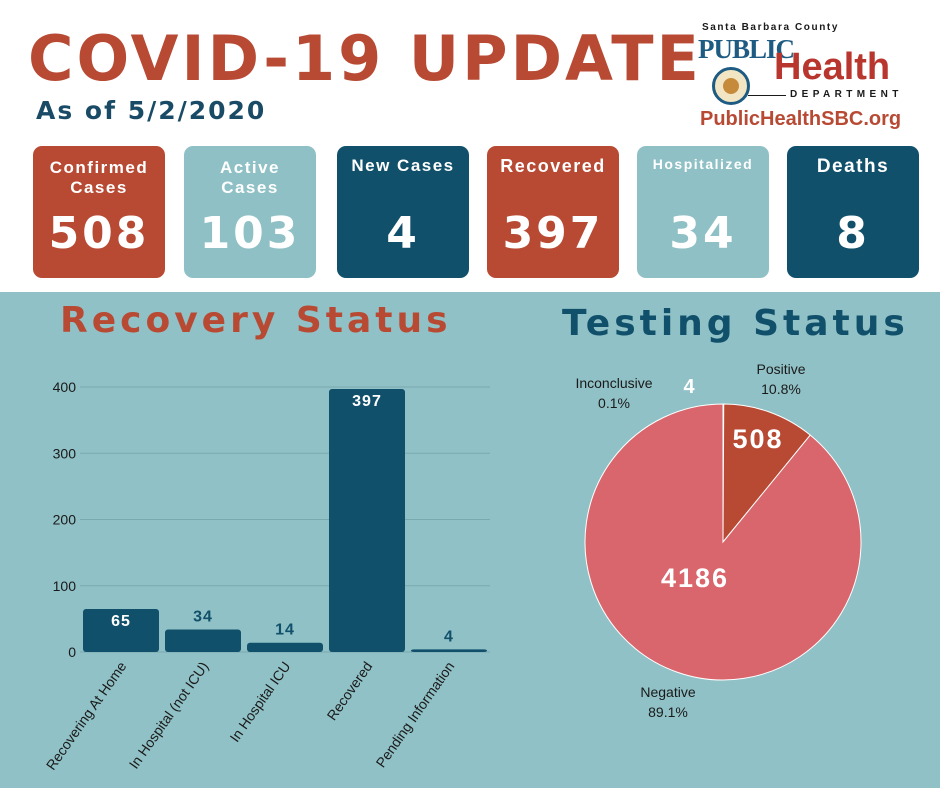 The width and height of the screenshot is (940, 788). I want to click on stat-card-2: New Cases 4, so click(403, 212).